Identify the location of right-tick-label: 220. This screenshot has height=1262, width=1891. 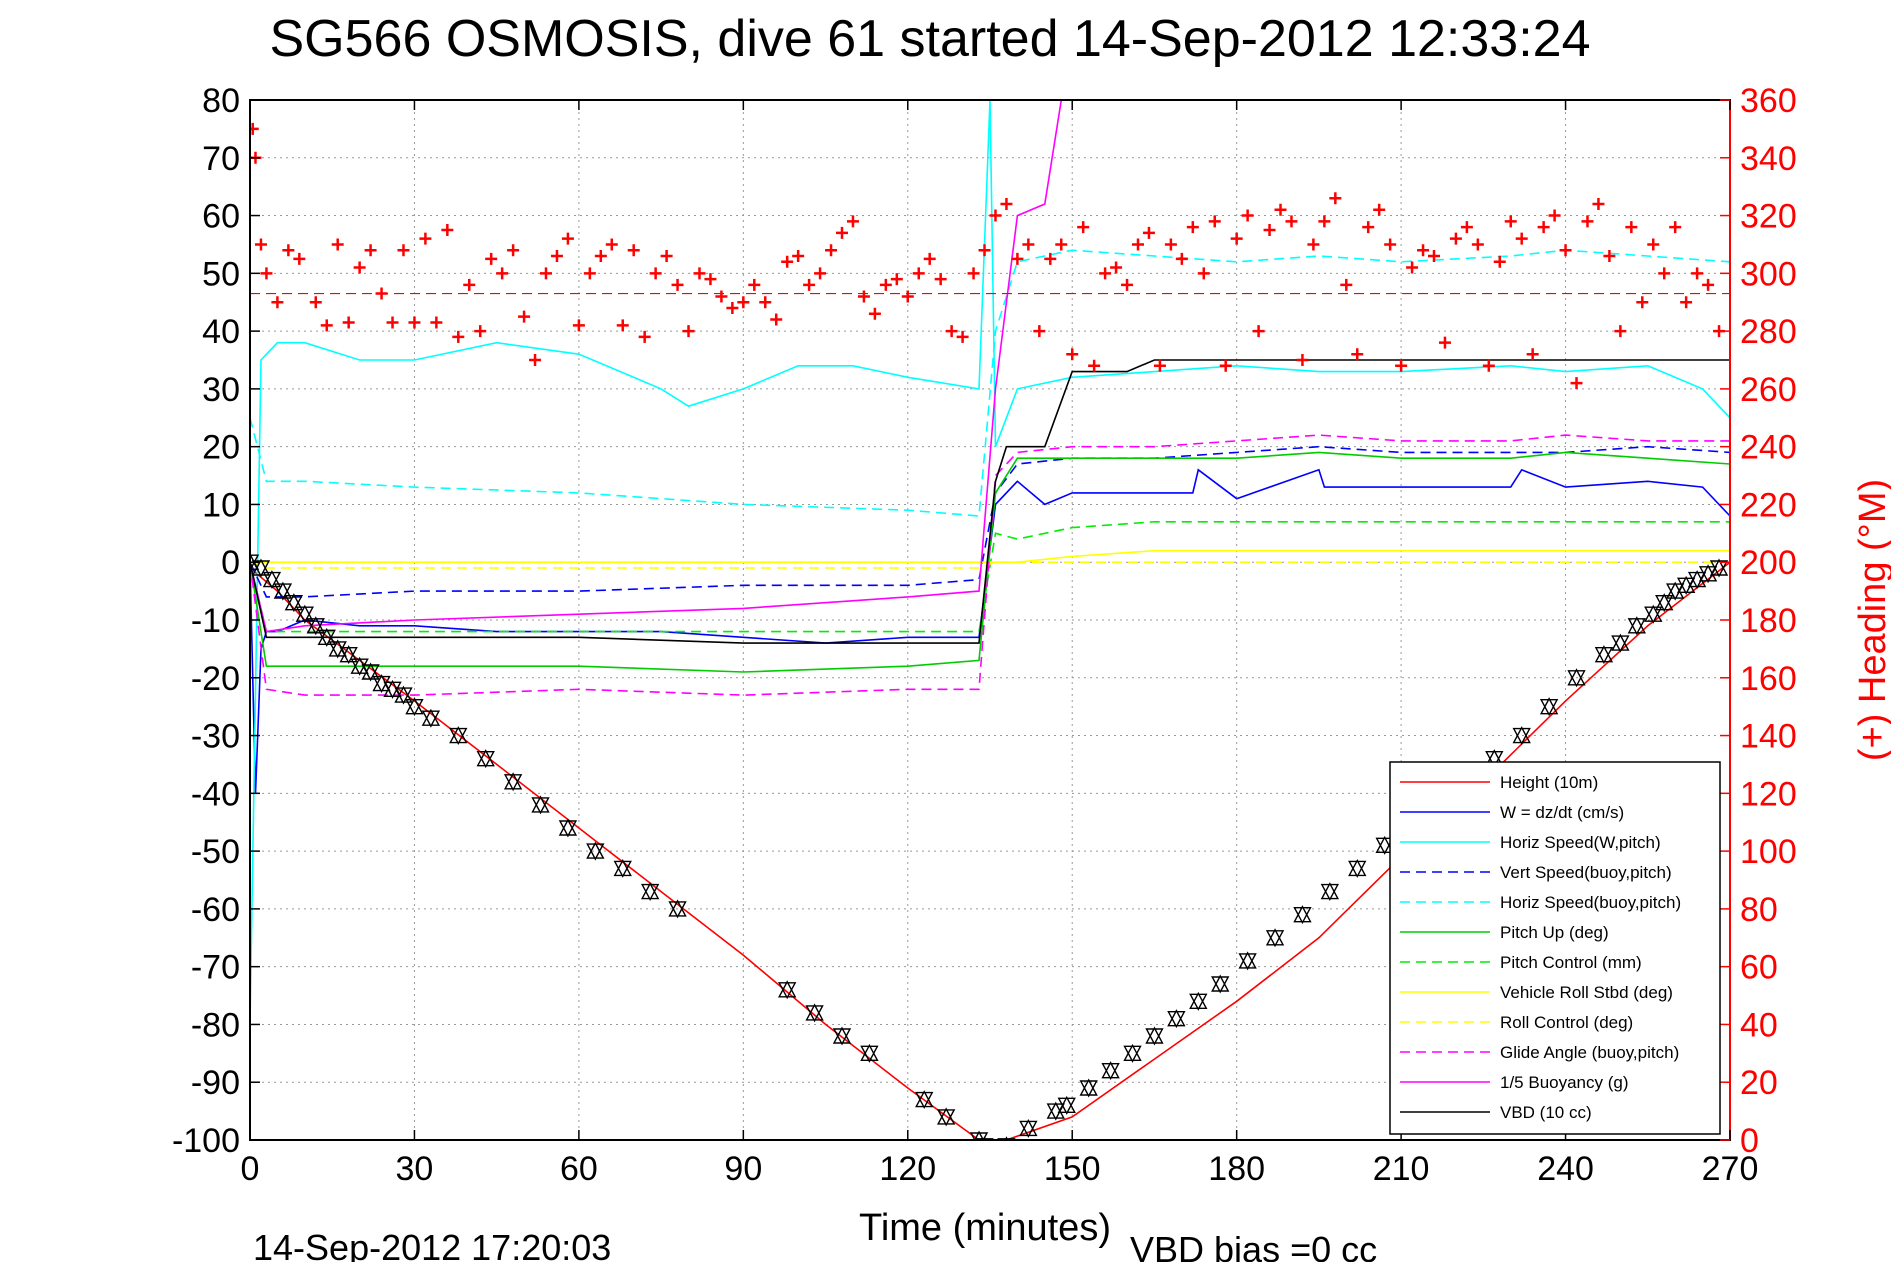
(1768, 505).